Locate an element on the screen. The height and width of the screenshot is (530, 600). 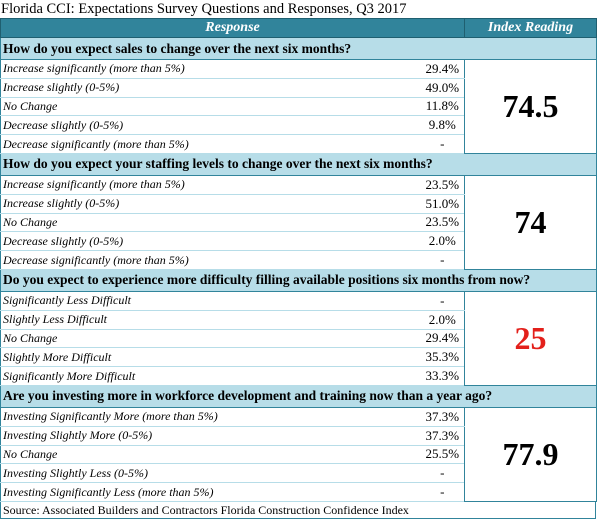
response-share: 49.0% is located at coordinates (402, 88).